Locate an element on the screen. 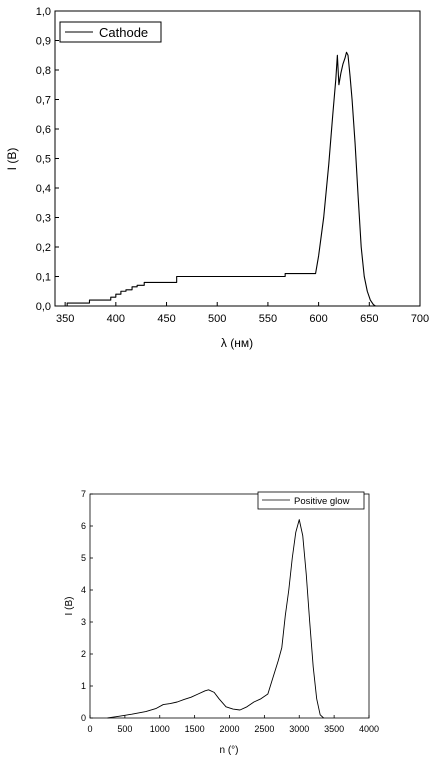 The height and width of the screenshot is (760, 436). x-tick-label: 3000 is located at coordinates (299, 729).